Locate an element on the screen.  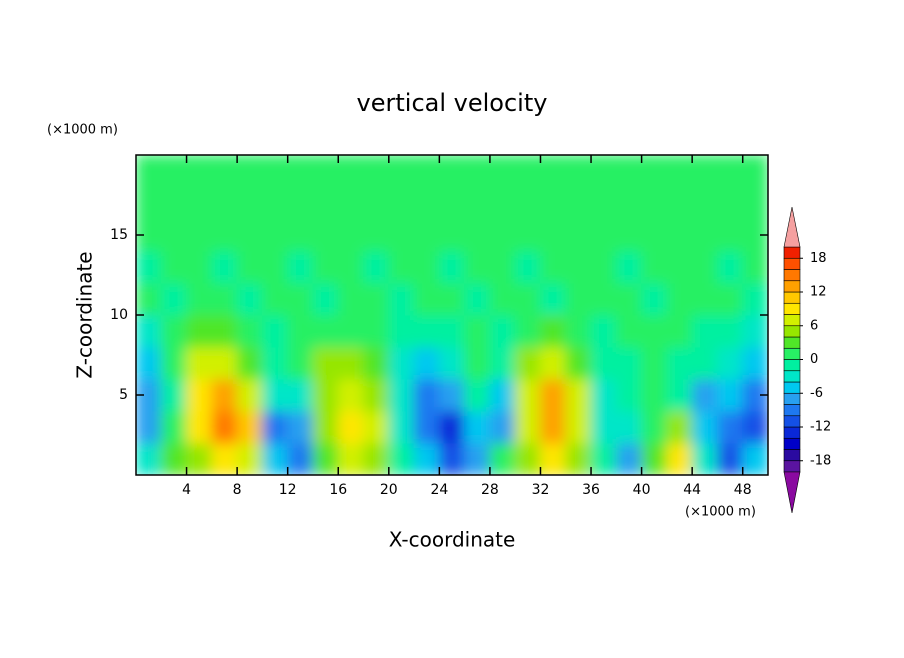
x-tick-label: 28 is located at coordinates (490, 490).